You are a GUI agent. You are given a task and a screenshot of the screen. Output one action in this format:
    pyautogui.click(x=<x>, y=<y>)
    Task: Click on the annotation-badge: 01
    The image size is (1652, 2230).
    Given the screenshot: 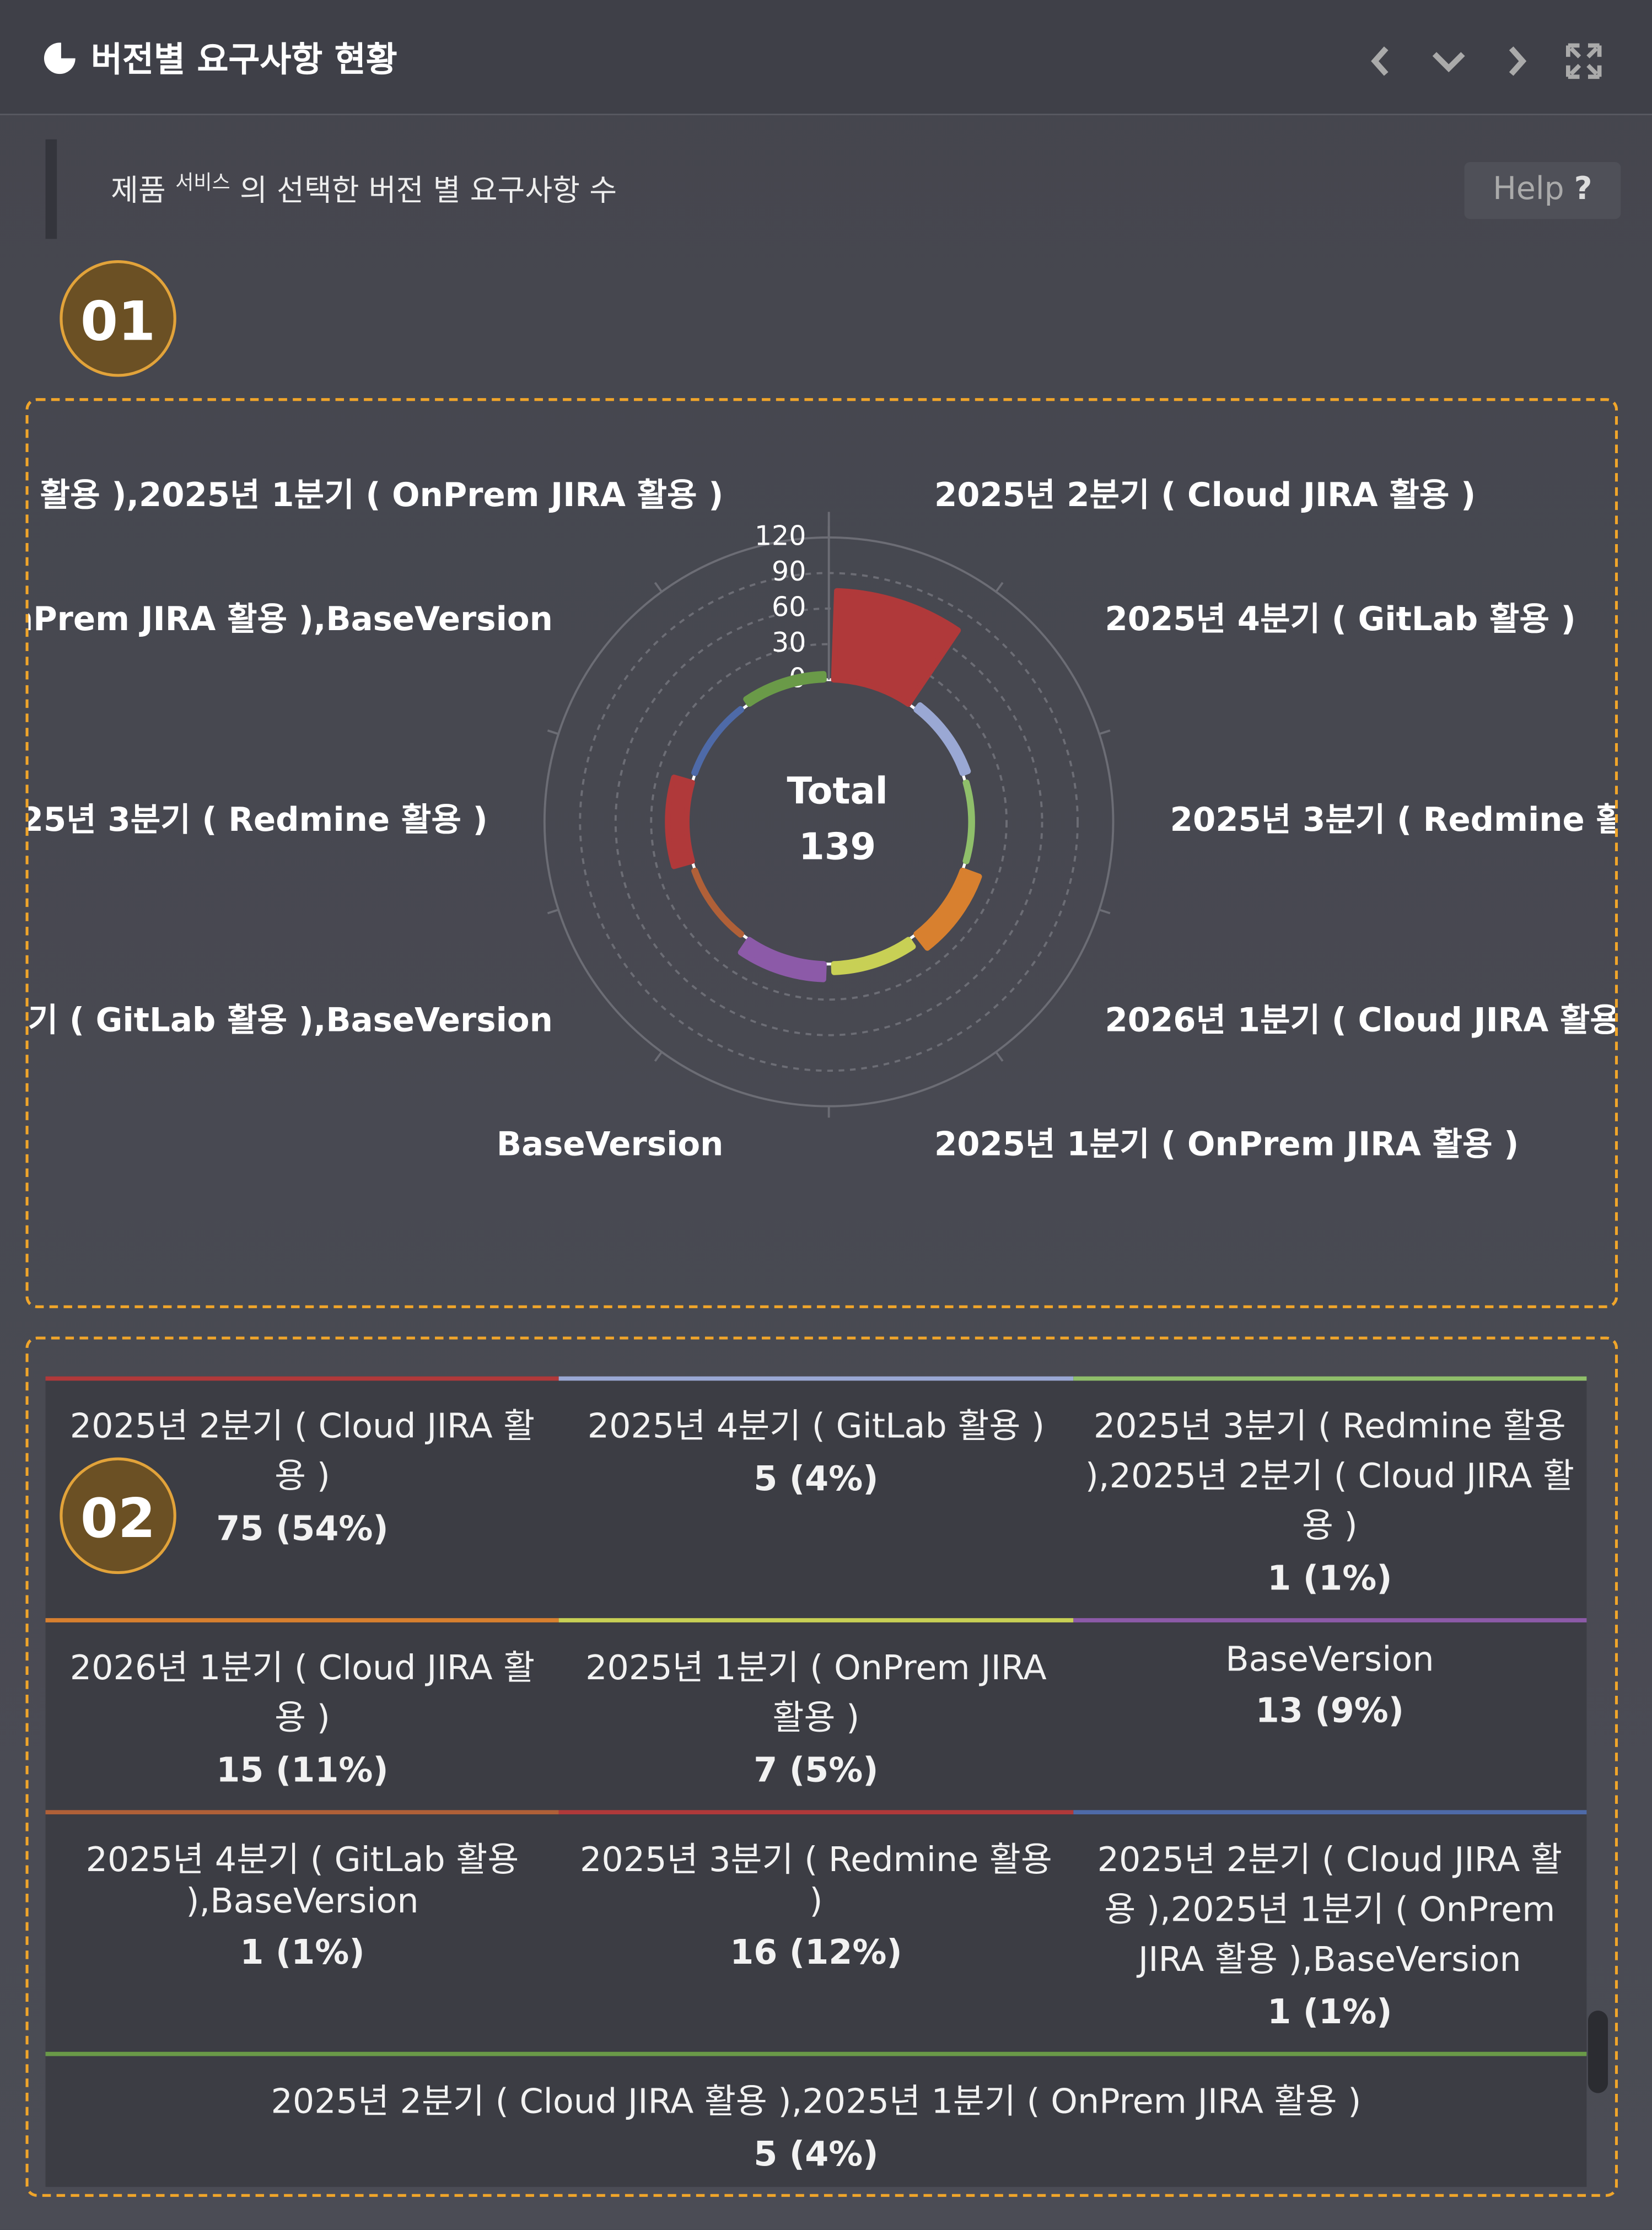 What is the action you would take?
    pyautogui.click(x=118, y=318)
    